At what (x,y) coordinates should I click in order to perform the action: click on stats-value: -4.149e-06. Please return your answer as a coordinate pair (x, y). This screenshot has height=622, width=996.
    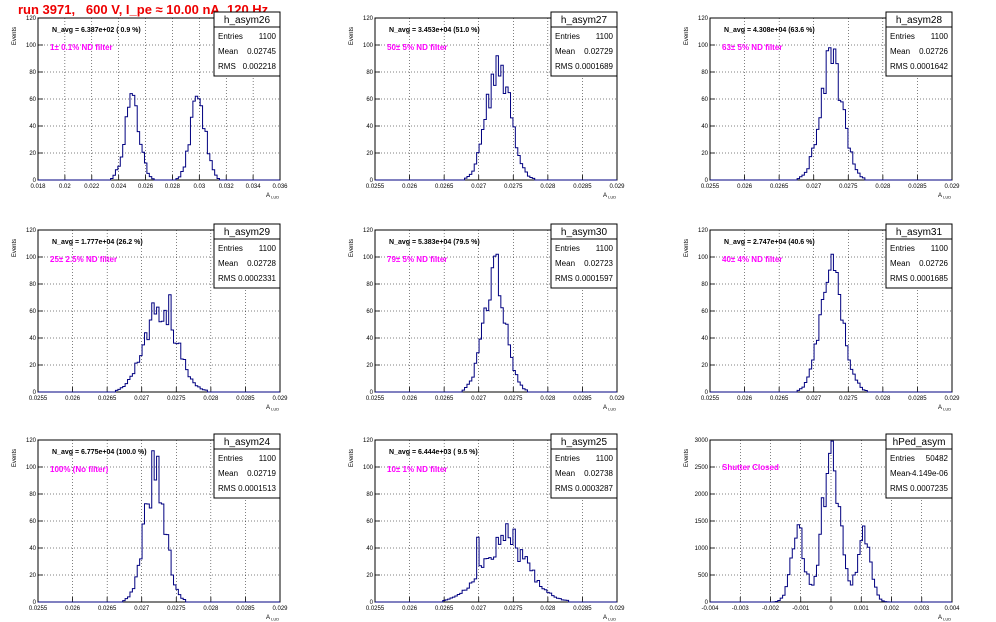
    Looking at the image, I should click on (928, 473).